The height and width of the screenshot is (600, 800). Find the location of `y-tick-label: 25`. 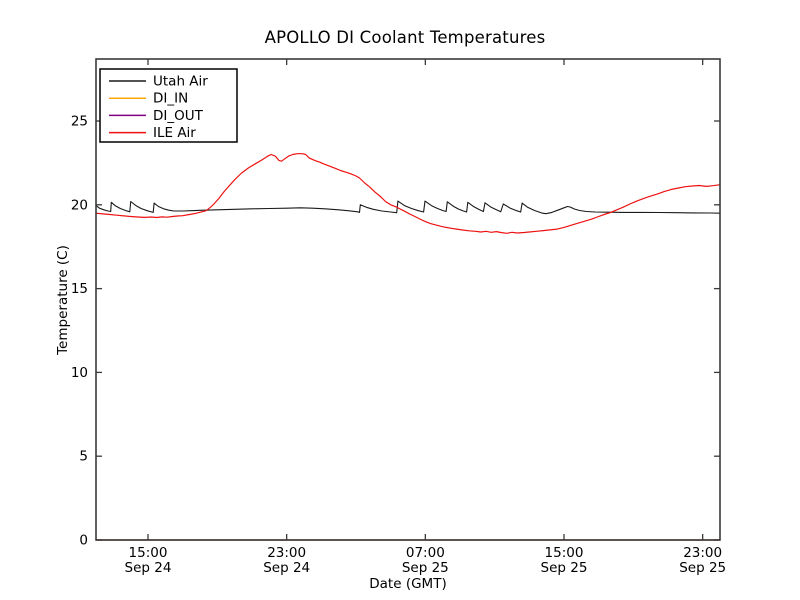

y-tick-label: 25 is located at coordinates (79, 122).